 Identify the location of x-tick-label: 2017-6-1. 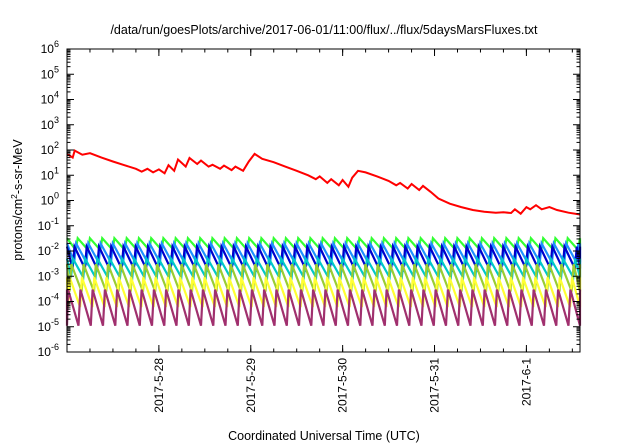
(526, 382).